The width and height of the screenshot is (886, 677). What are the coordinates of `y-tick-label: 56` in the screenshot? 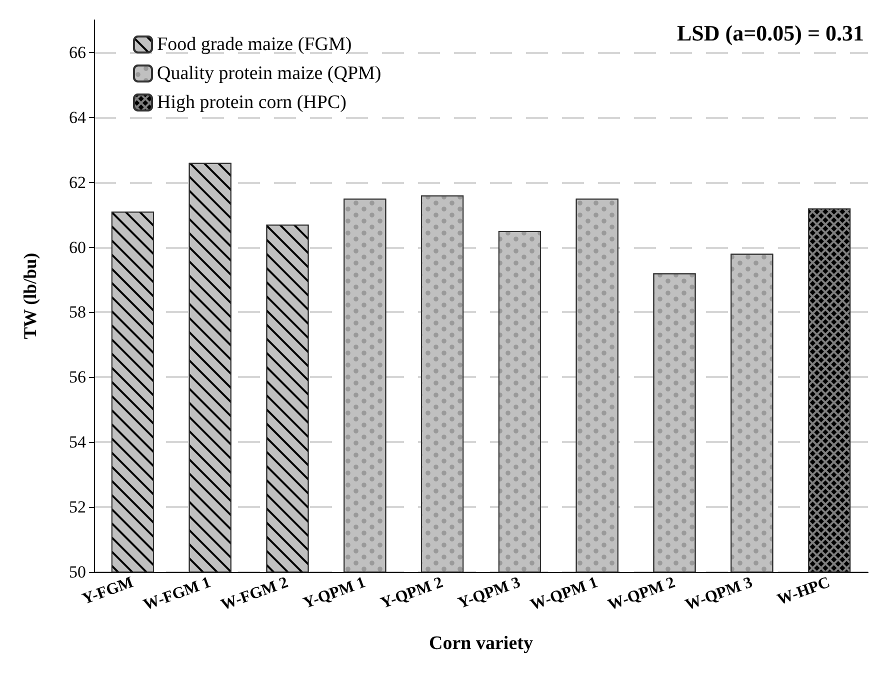 It's located at (77, 377).